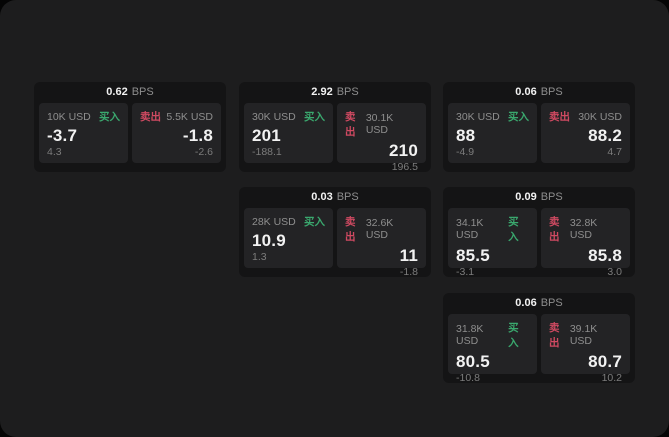 Image resolution: width=669 pixels, height=437 pixels. What do you see at coordinates (322, 197) in the screenshot?
I see `spread-value: 0.03` at bounding box center [322, 197].